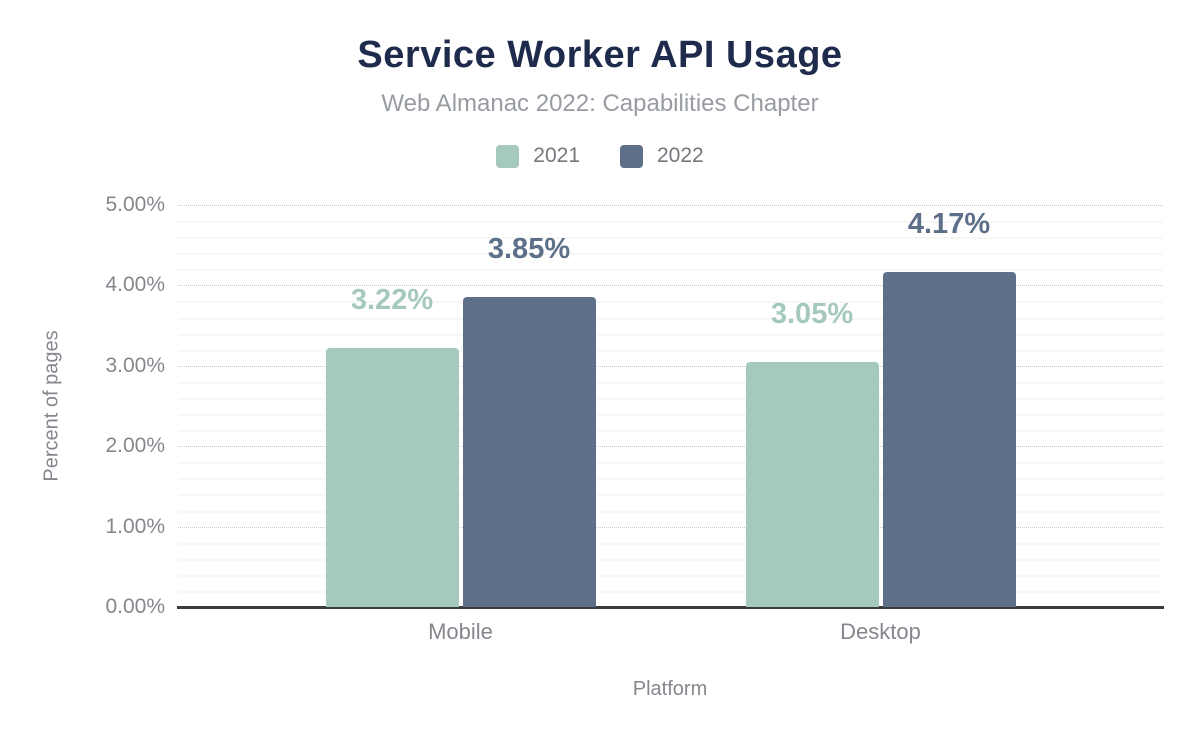  Describe the element at coordinates (949, 439) in the screenshot. I see `bar-2022-desktop` at that location.